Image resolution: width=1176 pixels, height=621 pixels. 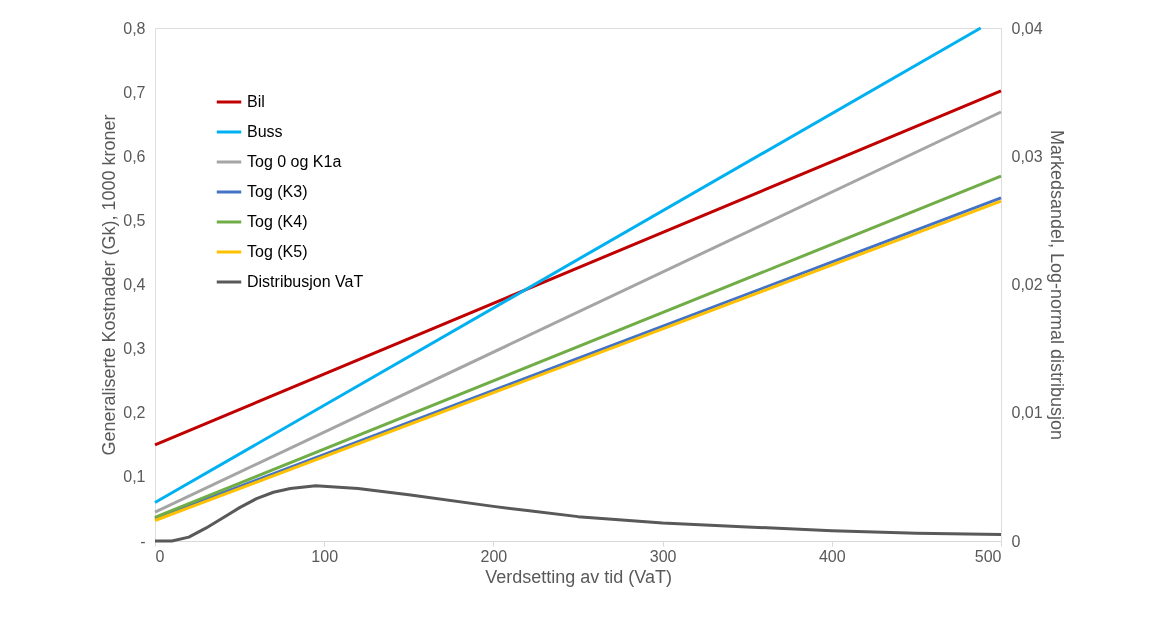 I want to click on legend-label: Tog 0 og K1a, so click(x=294, y=161).